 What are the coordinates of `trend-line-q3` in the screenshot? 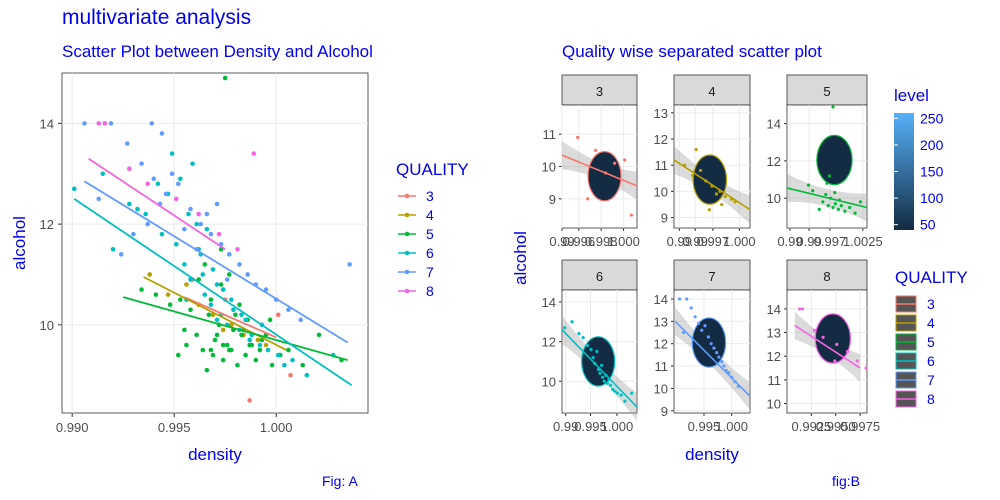 It's located at (230, 317).